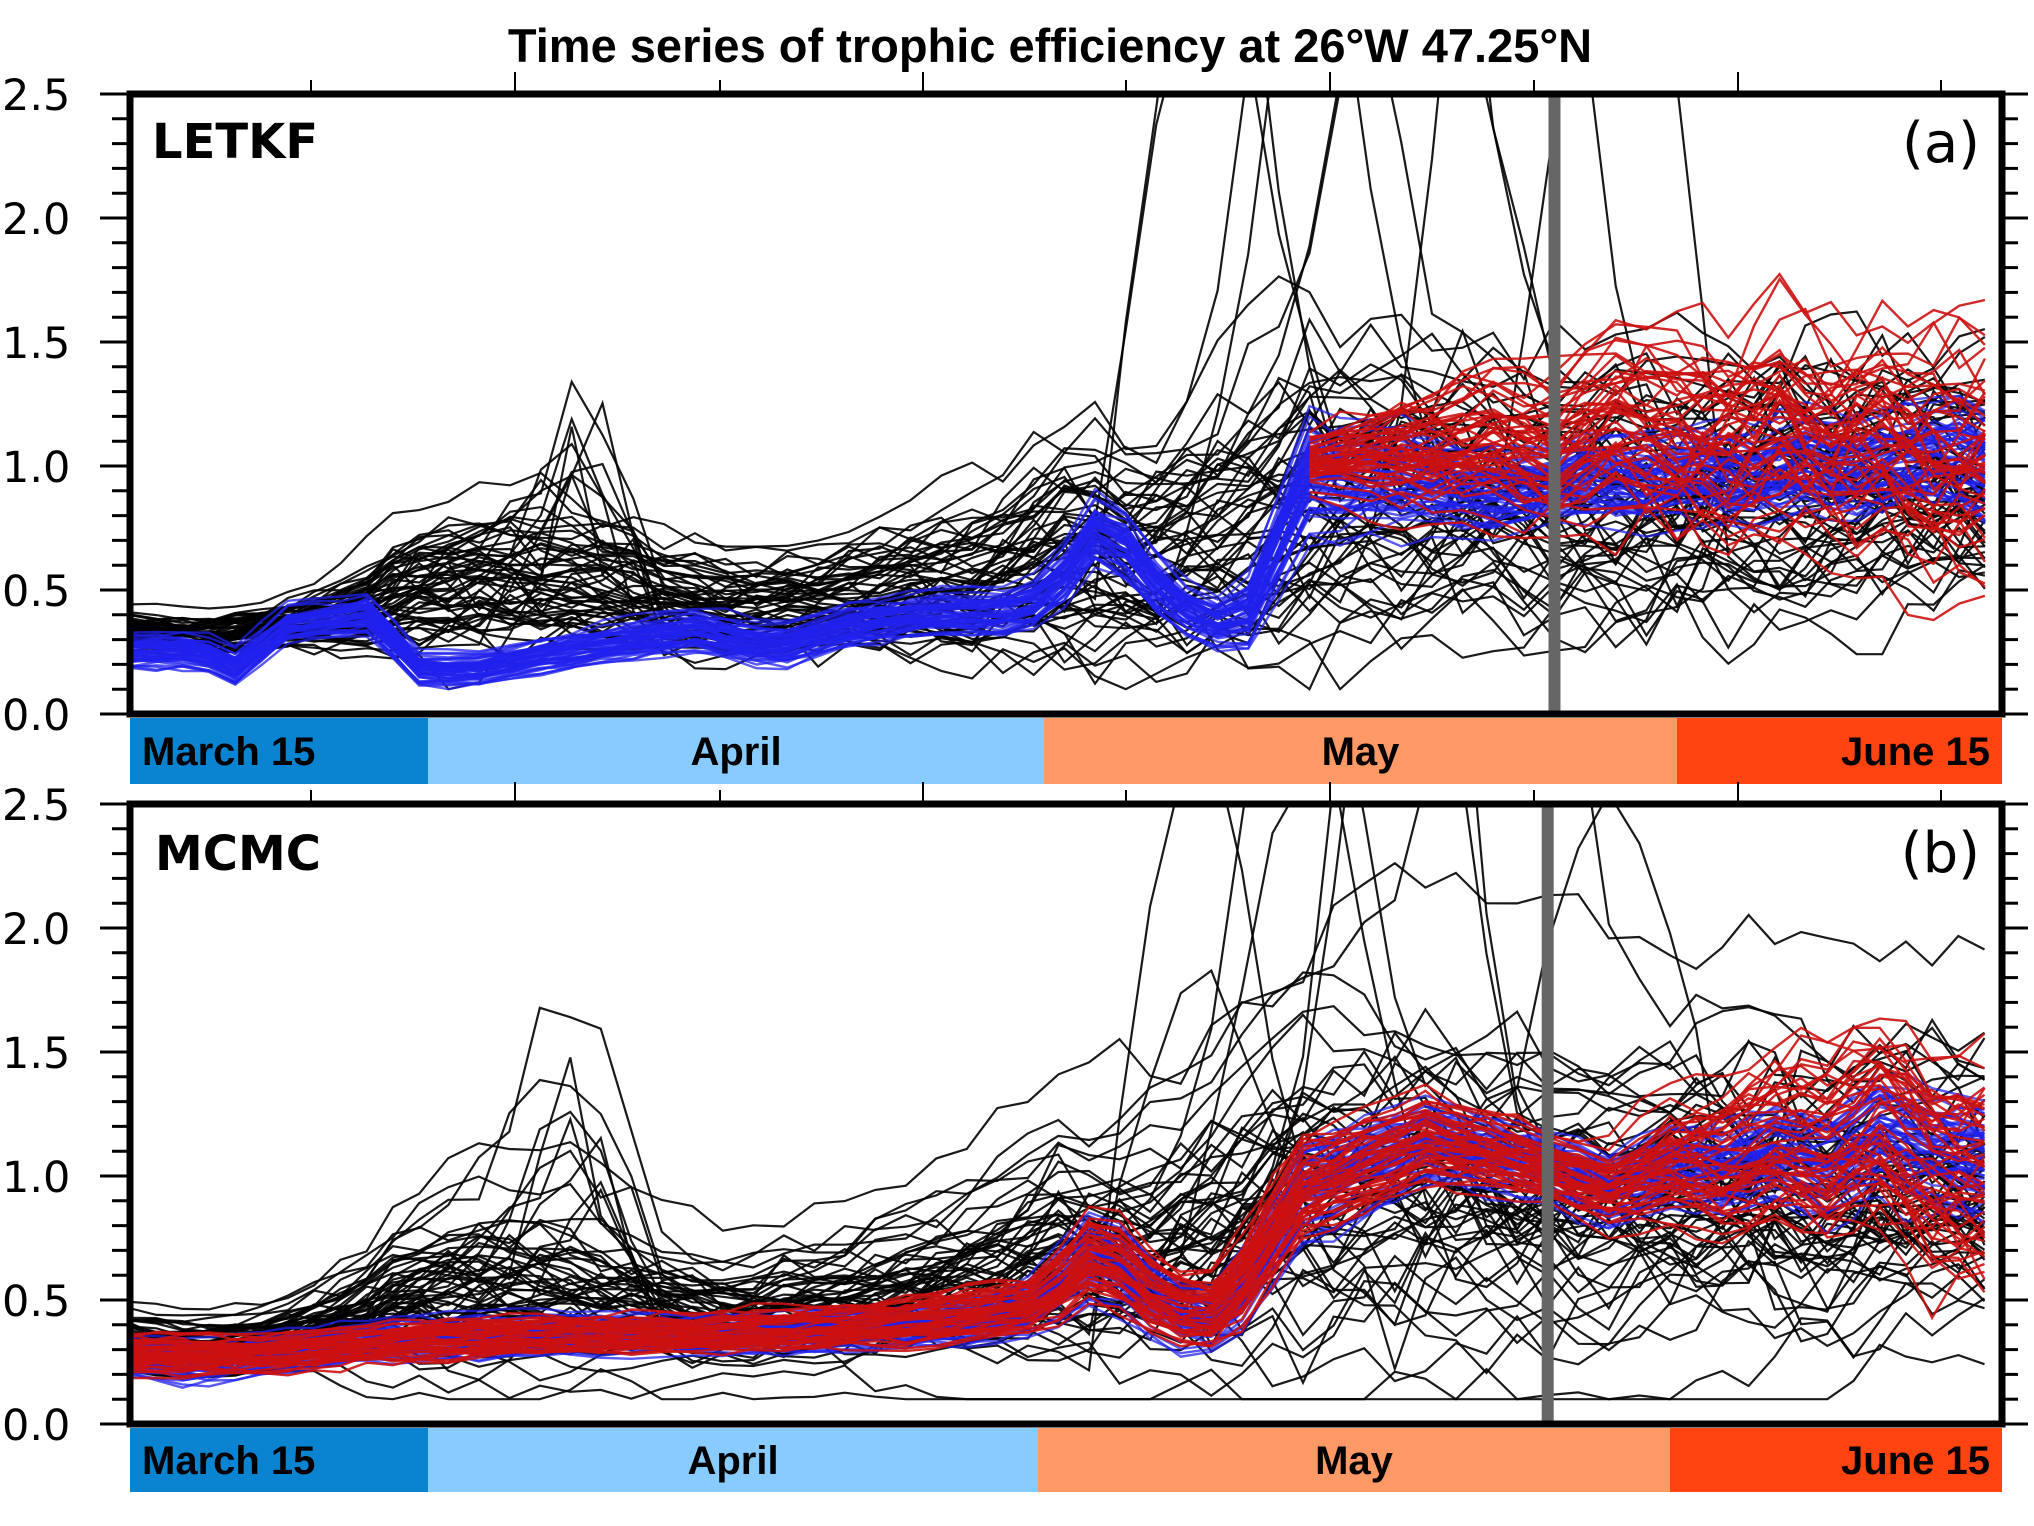  I want to click on vertical-marker-b, so click(1547, 1114).